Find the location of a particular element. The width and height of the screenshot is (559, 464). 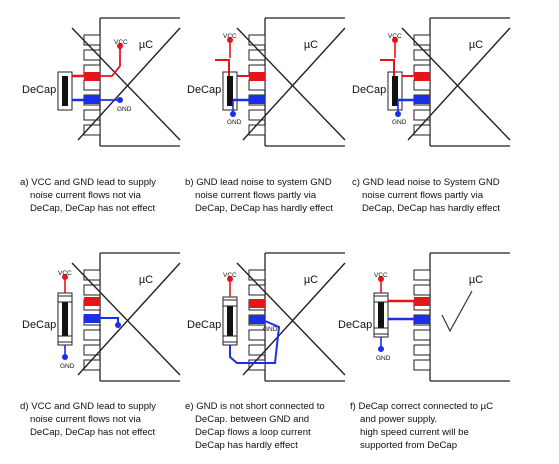

caption-line: f) DeCap correct connected to µC is located at coordinates (422, 406).